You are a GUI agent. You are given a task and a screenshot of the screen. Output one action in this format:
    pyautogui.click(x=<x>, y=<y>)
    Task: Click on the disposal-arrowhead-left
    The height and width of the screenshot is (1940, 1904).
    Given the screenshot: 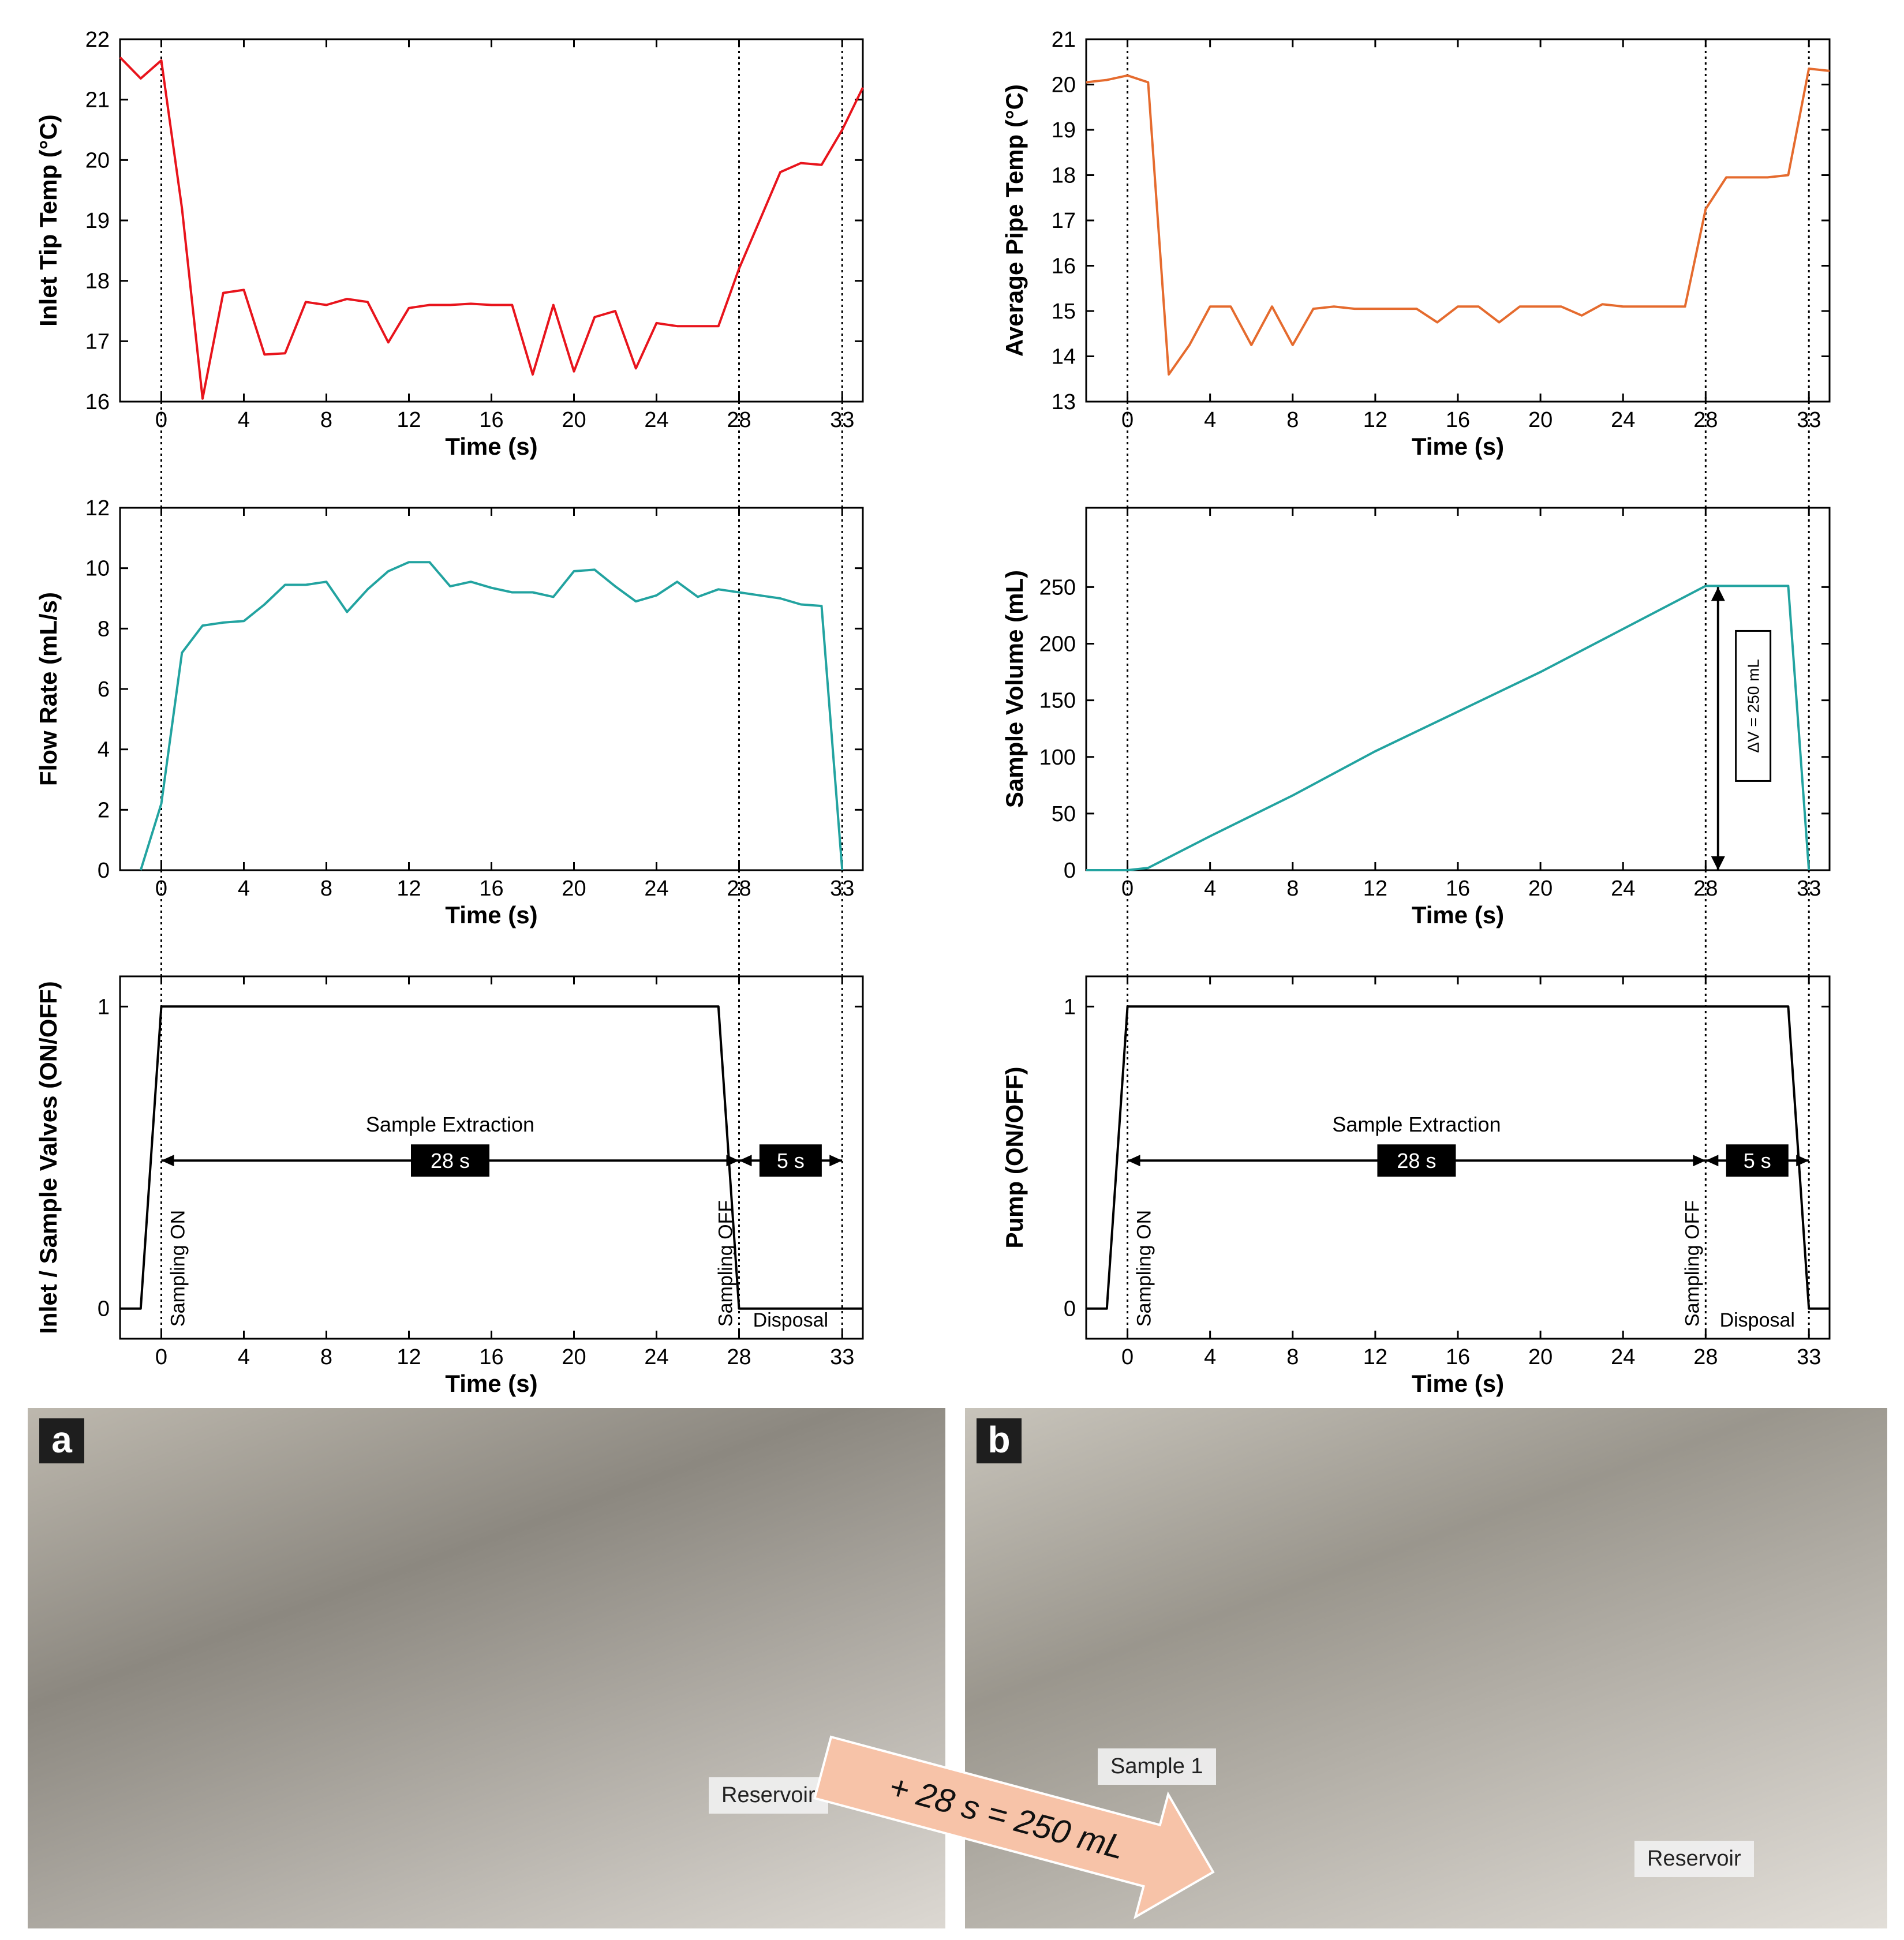 What is the action you would take?
    pyautogui.click(x=746, y=1161)
    